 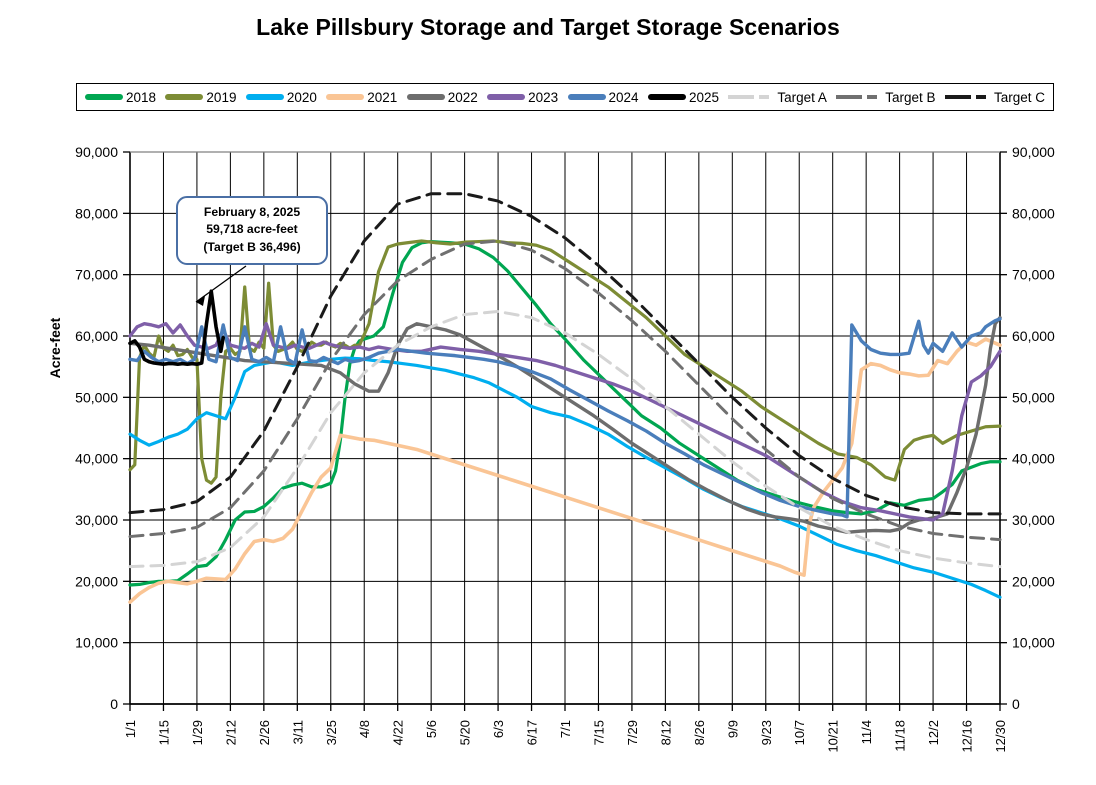 I want to click on legend-item-2025: 2025, so click(x=683, y=97).